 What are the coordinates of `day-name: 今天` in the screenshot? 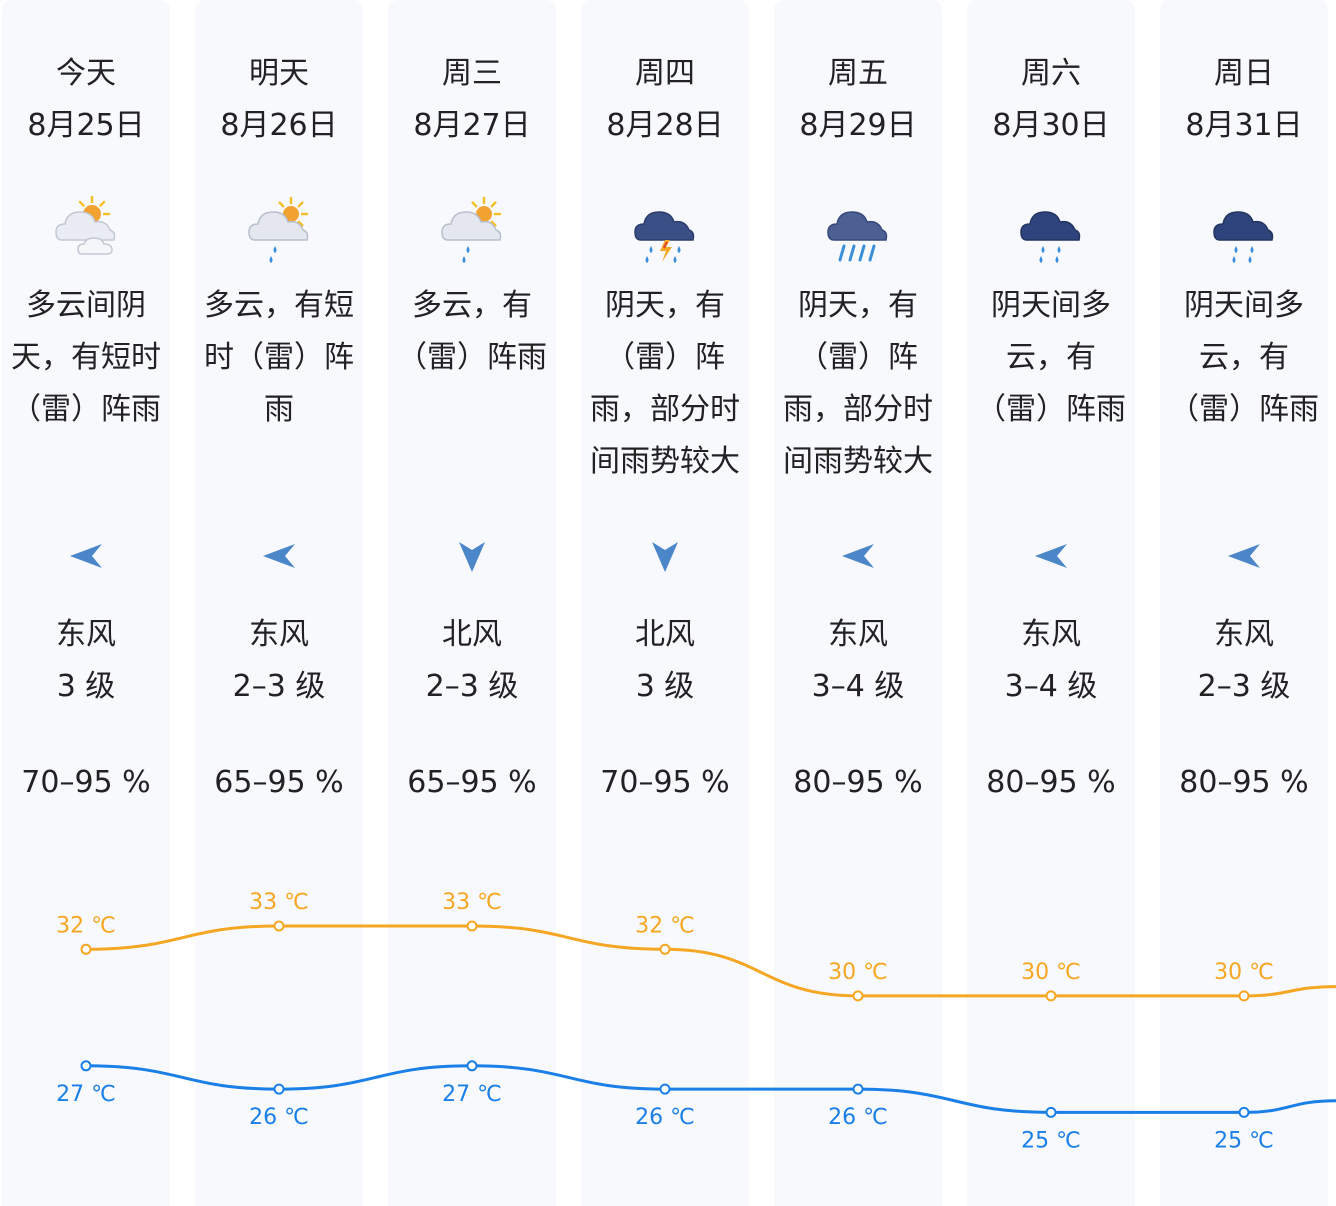 It's located at (86, 73).